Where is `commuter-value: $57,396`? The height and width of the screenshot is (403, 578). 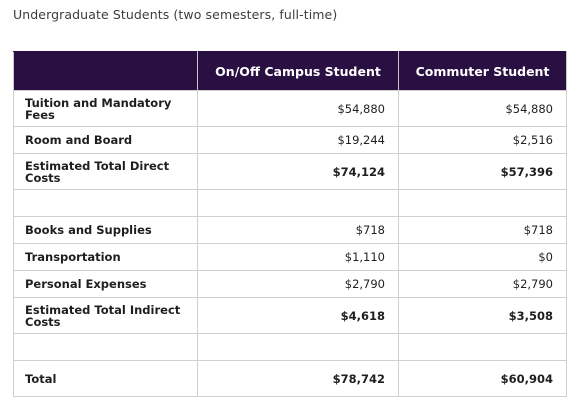
commuter-value: $57,396 is located at coordinates (482, 171).